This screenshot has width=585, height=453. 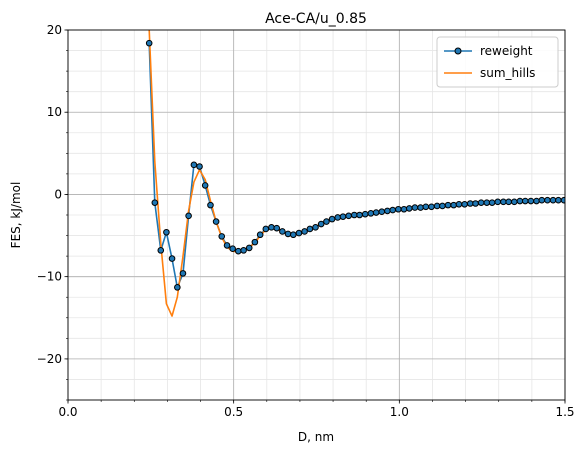 I want to click on legend-box, so click(x=497, y=62).